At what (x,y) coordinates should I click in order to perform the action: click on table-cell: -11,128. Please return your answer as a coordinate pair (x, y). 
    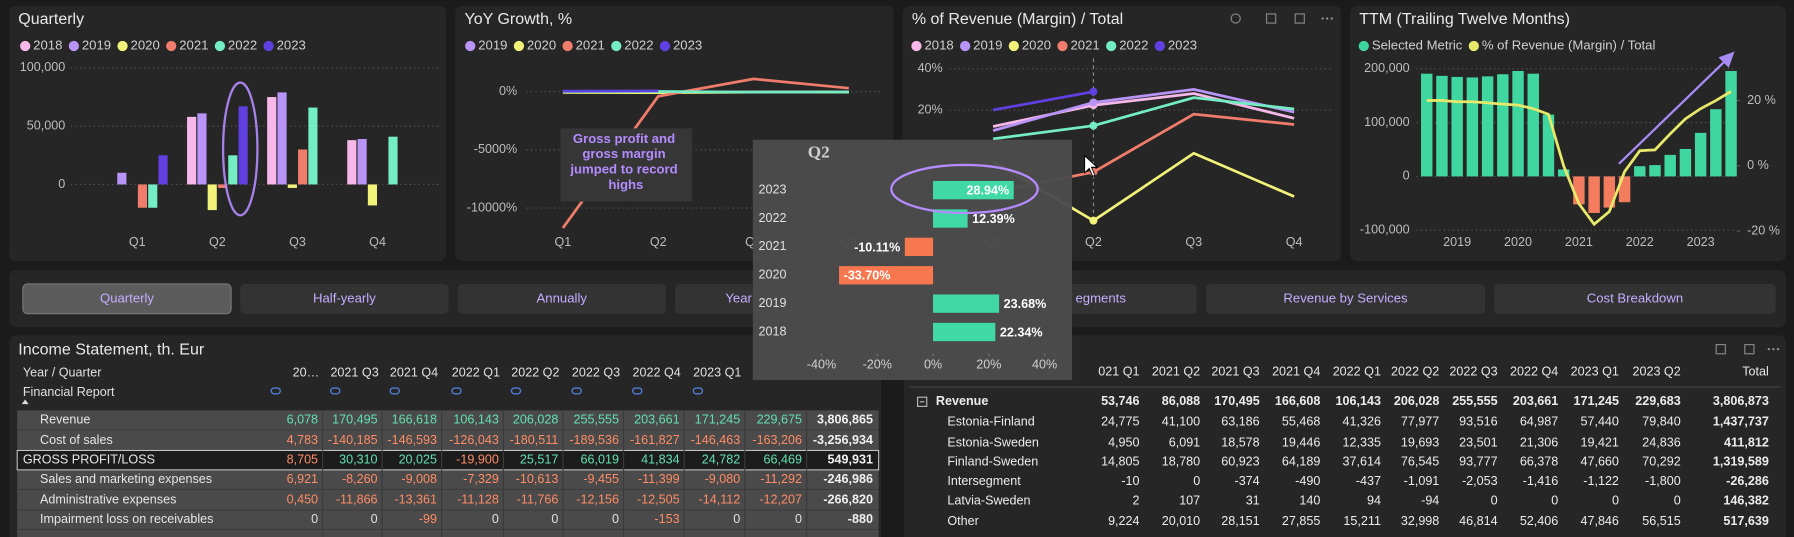
    Looking at the image, I should click on (478, 500).